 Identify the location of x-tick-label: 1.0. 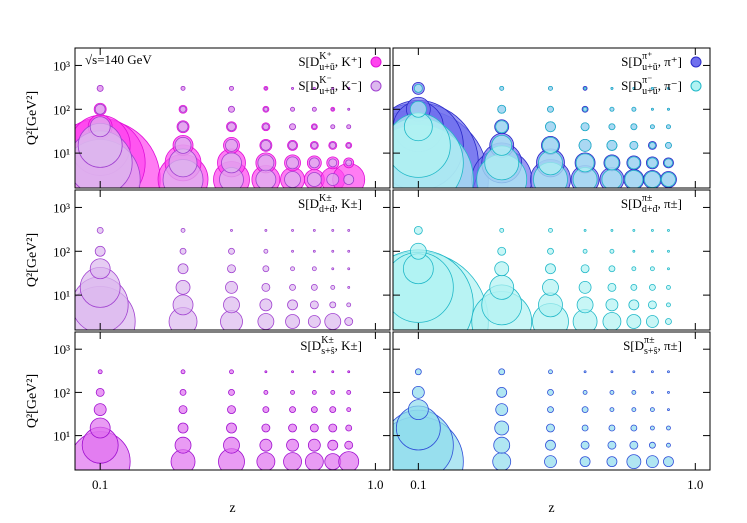
(695, 484).